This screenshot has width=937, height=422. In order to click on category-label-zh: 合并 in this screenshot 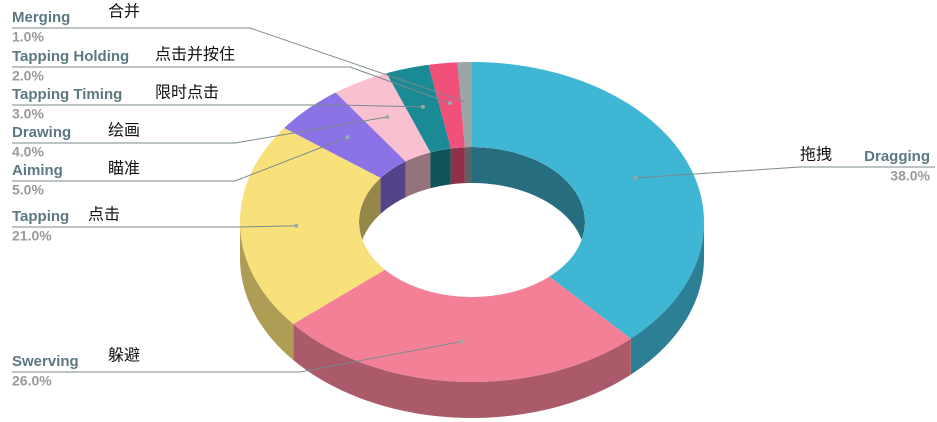, I will do `click(124, 11)`.